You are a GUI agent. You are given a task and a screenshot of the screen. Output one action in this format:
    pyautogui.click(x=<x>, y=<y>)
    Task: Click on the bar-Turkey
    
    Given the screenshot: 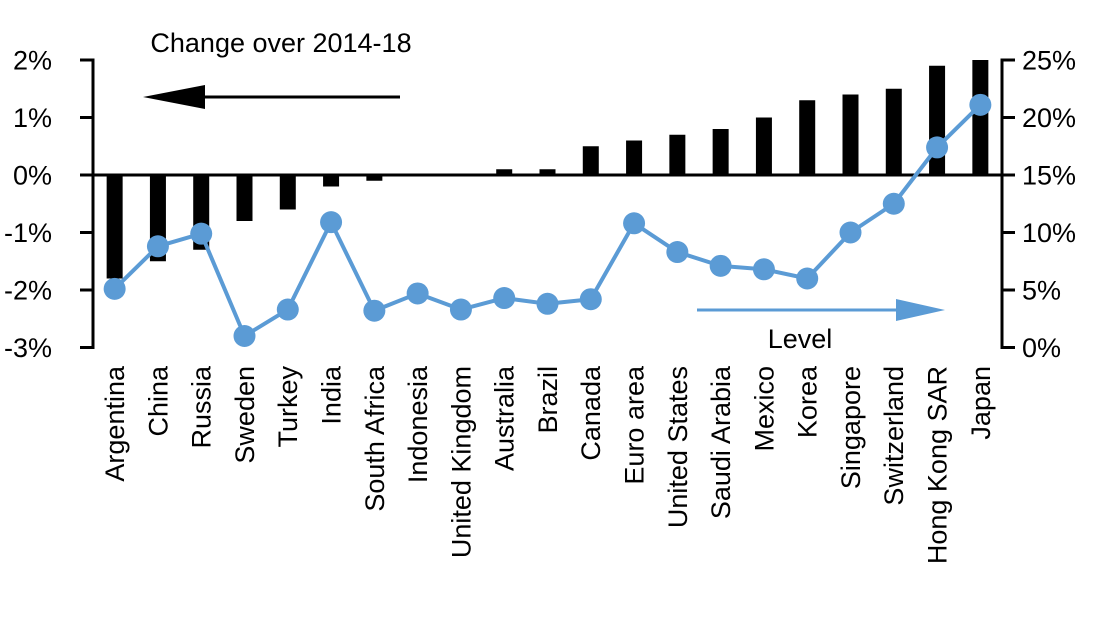 What is the action you would take?
    pyautogui.click(x=287, y=192)
    